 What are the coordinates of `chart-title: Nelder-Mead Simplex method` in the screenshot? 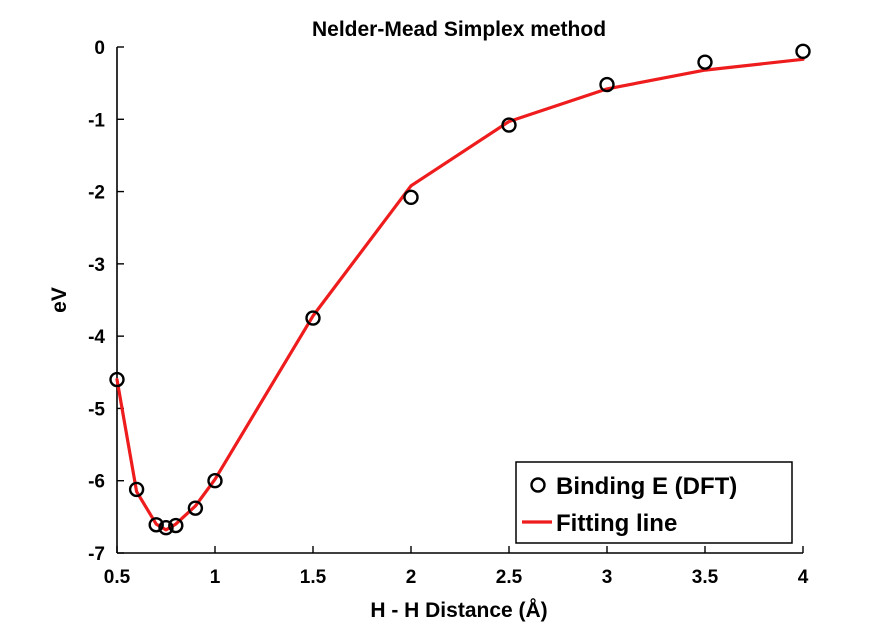 It's located at (459, 29).